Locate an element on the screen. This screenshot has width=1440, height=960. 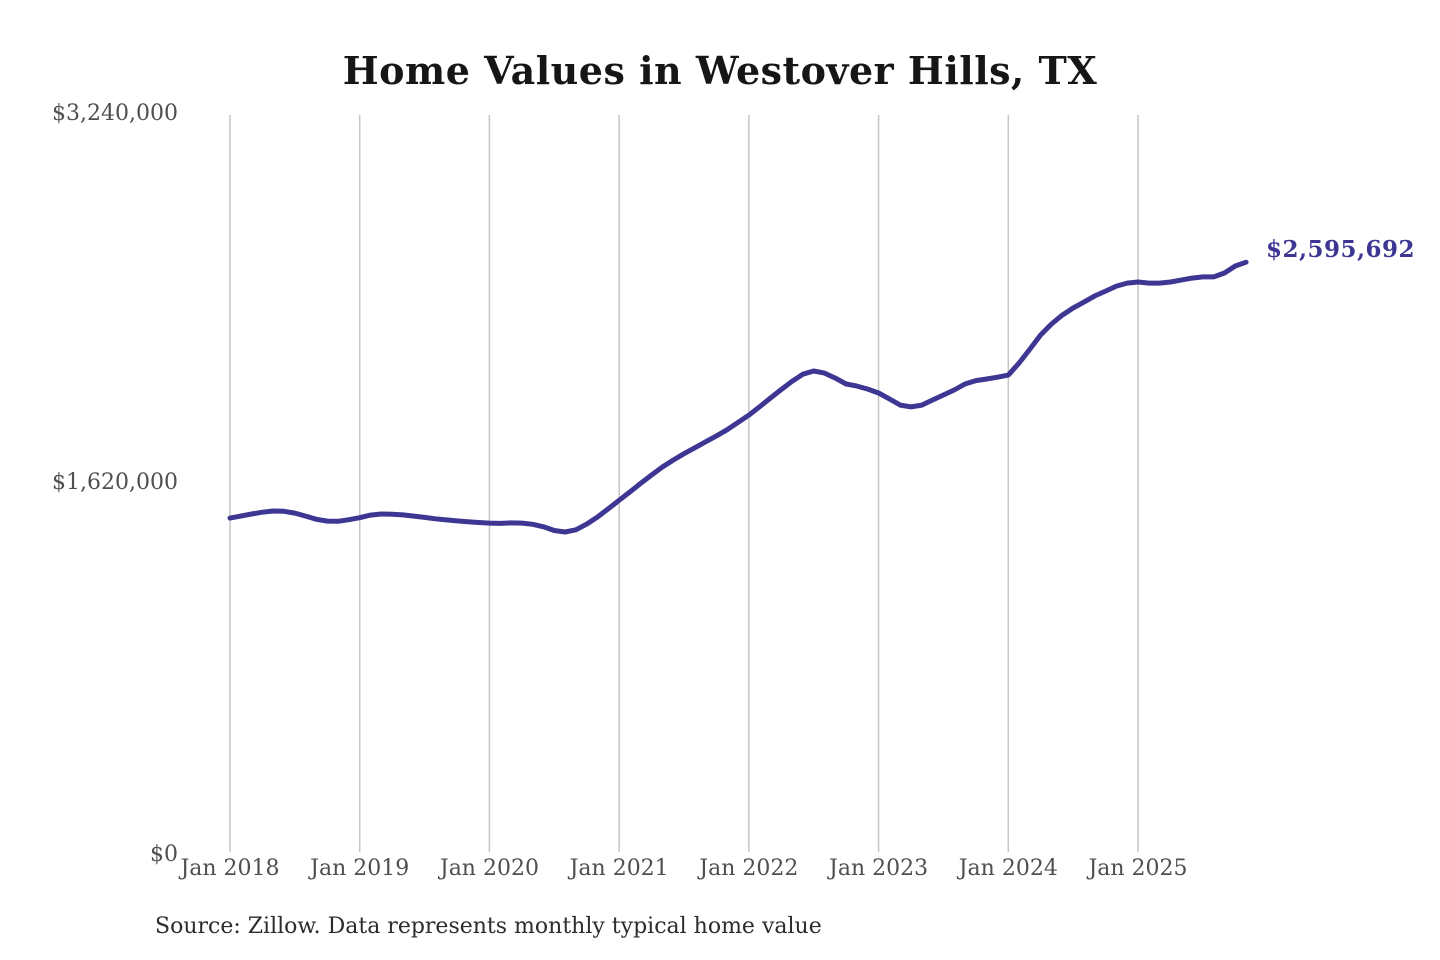
x-tick-label: Jan 2025 is located at coordinates (1138, 868).